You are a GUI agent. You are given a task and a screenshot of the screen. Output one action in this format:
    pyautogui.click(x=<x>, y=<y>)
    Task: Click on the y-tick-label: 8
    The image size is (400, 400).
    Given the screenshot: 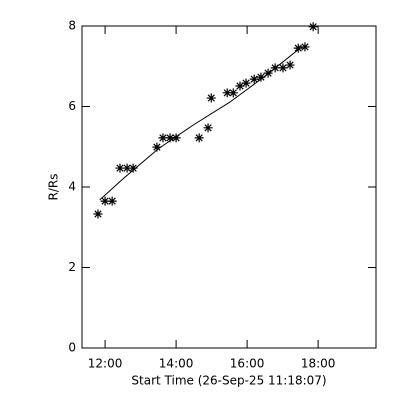 What is the action you would take?
    pyautogui.click(x=72, y=26)
    